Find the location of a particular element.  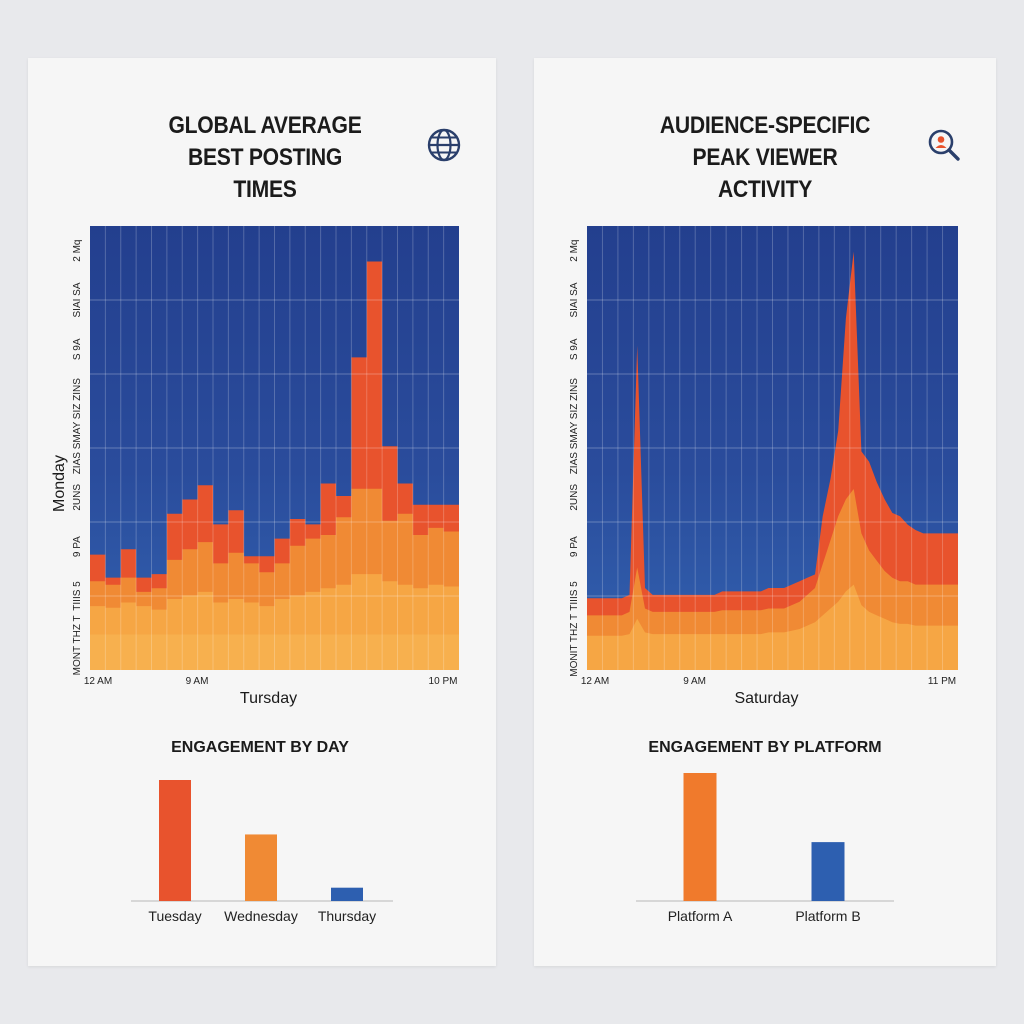

globe-icon is located at coordinates (444, 145).